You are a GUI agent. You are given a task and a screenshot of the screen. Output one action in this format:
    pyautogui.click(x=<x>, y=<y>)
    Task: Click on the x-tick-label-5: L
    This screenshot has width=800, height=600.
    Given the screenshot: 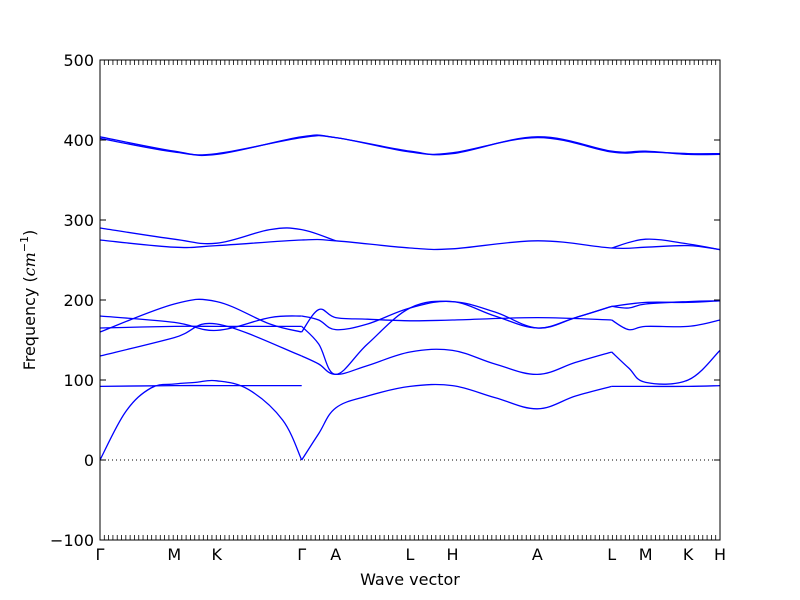 What is the action you would take?
    pyautogui.click(x=410, y=554)
    